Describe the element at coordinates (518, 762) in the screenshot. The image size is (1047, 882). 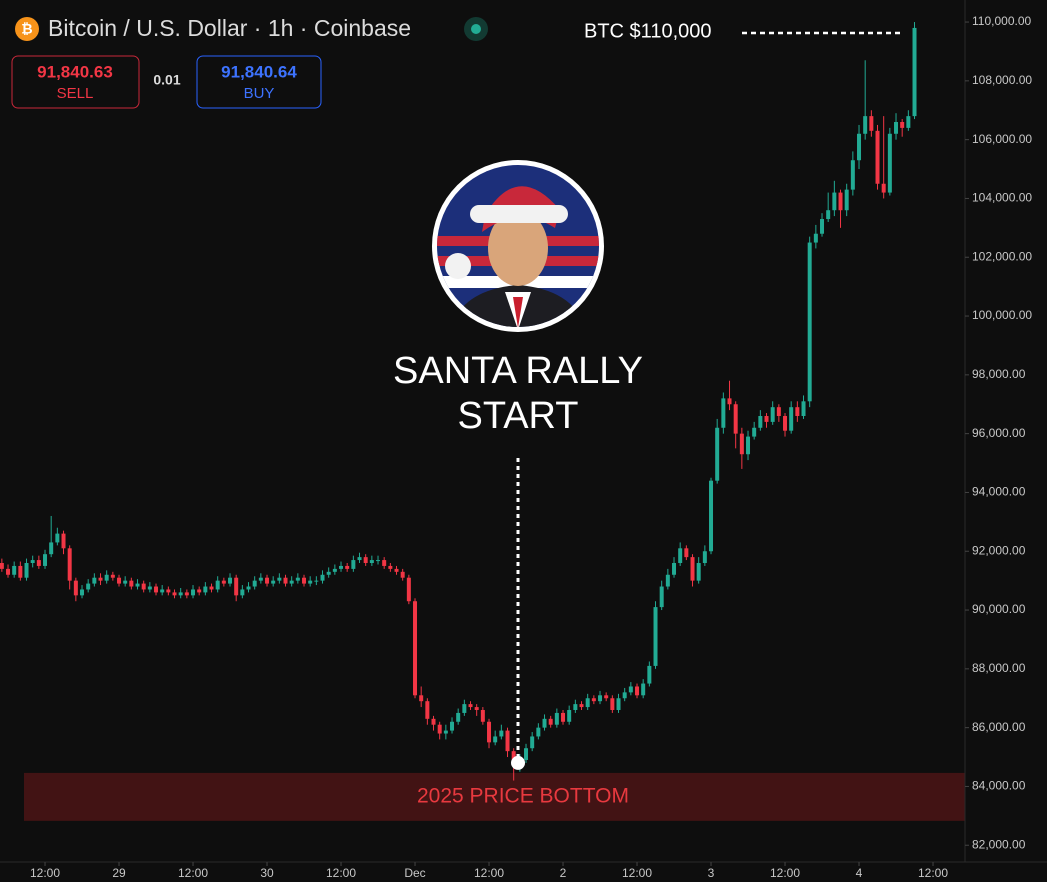
I see `bottom-marker` at that location.